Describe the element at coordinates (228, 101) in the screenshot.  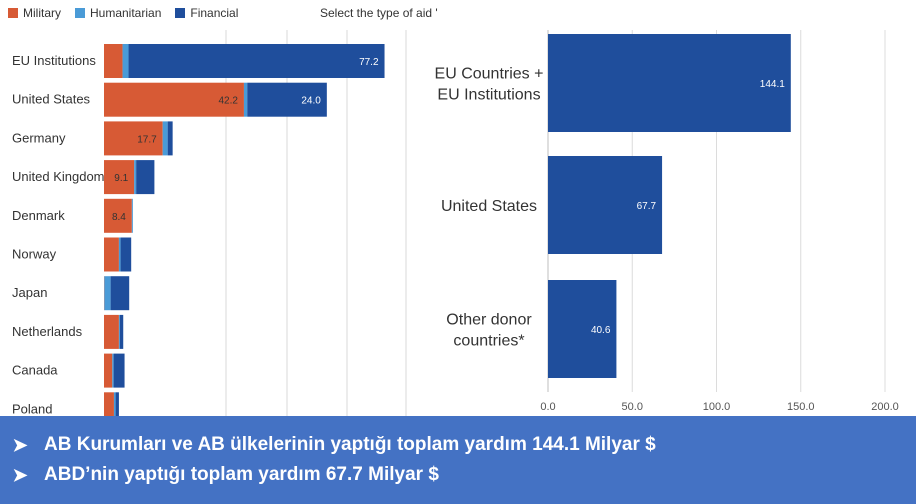
I see `data-label-united-states-military: 42.2` at that location.